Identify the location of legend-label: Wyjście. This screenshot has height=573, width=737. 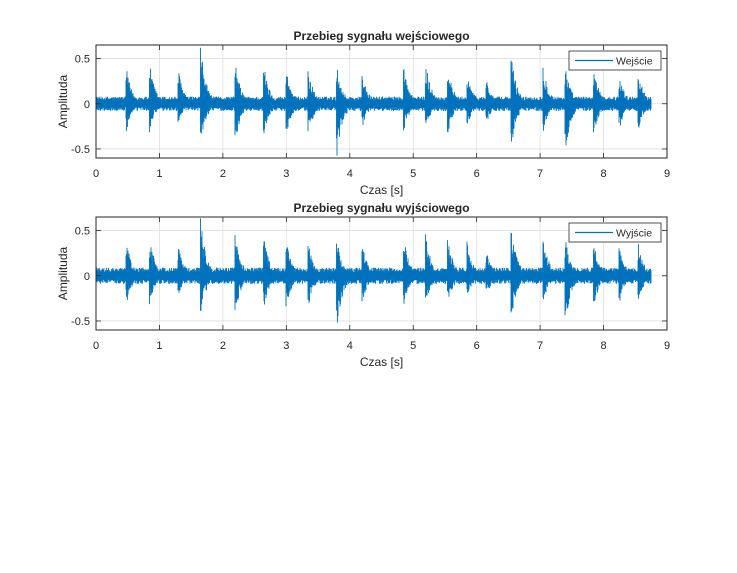
(634, 234).